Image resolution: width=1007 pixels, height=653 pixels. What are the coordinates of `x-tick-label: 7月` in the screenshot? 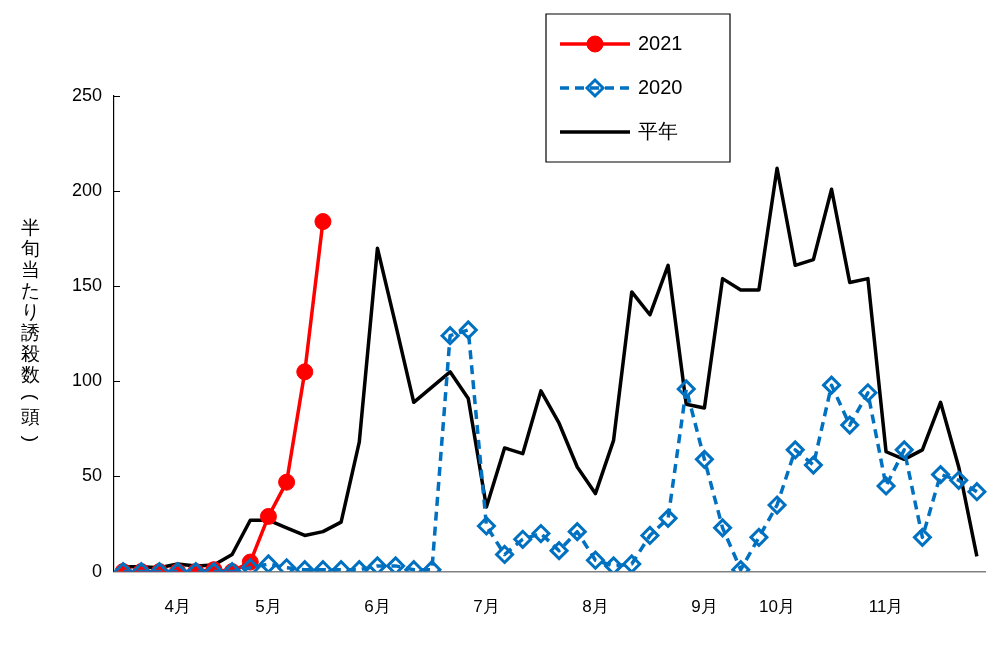 It's located at (486, 607).